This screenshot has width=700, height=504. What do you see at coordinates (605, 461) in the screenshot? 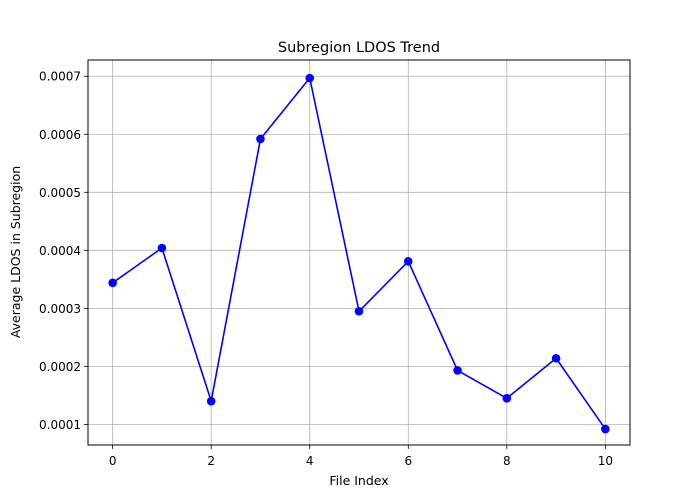
I see `x-tick-label: 10` at bounding box center [605, 461].